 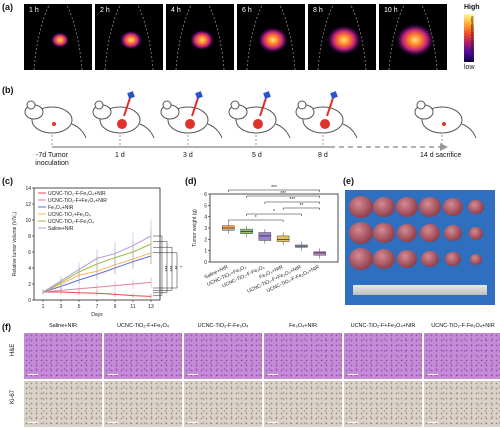 What do you see at coordinates (476, 39) in the screenshot?
I see `colorbar: High Normalized intensity low` at bounding box center [476, 39].